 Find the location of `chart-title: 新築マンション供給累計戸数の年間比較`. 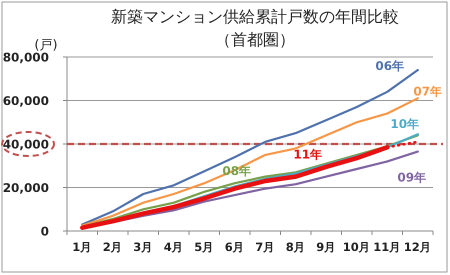

chart-title: 新築マンション供給累計戸数の年間比較 is located at coordinates (255, 16).